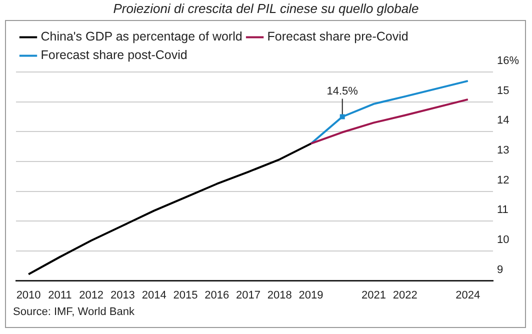 The image size is (532, 334). What do you see at coordinates (503, 90) in the screenshot?
I see `y-tick-label: 15` at bounding box center [503, 90].